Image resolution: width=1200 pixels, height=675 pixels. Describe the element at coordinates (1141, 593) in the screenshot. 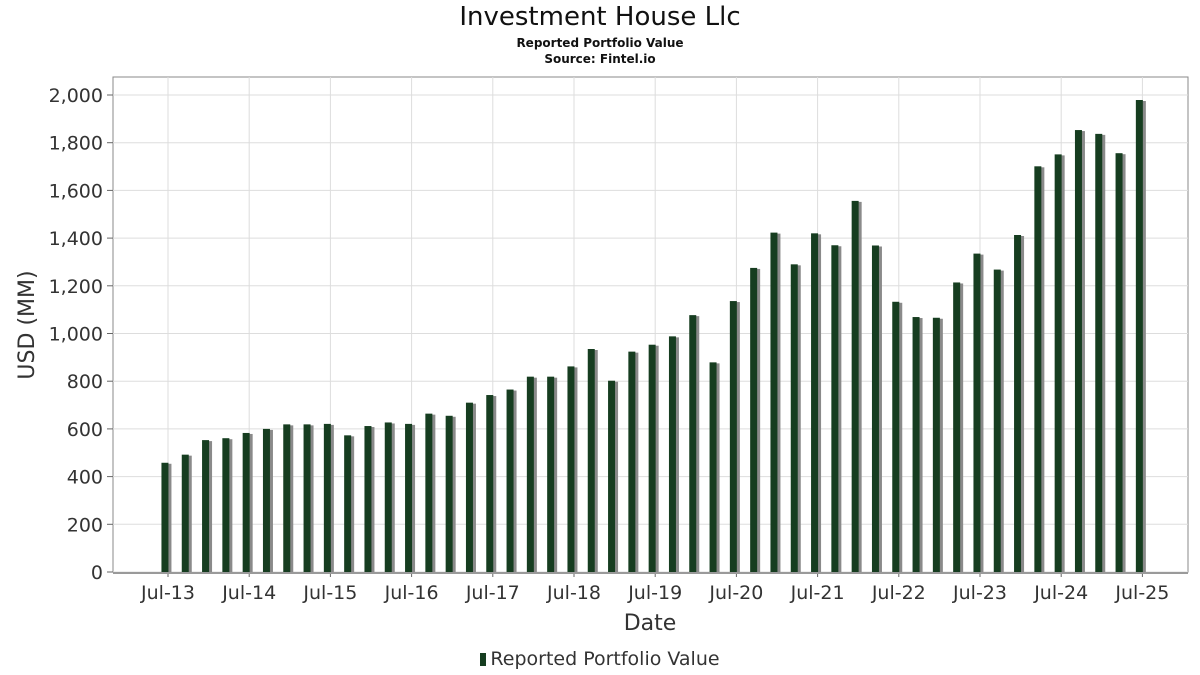

I see `x-tick-label: Jul-25` at that location.